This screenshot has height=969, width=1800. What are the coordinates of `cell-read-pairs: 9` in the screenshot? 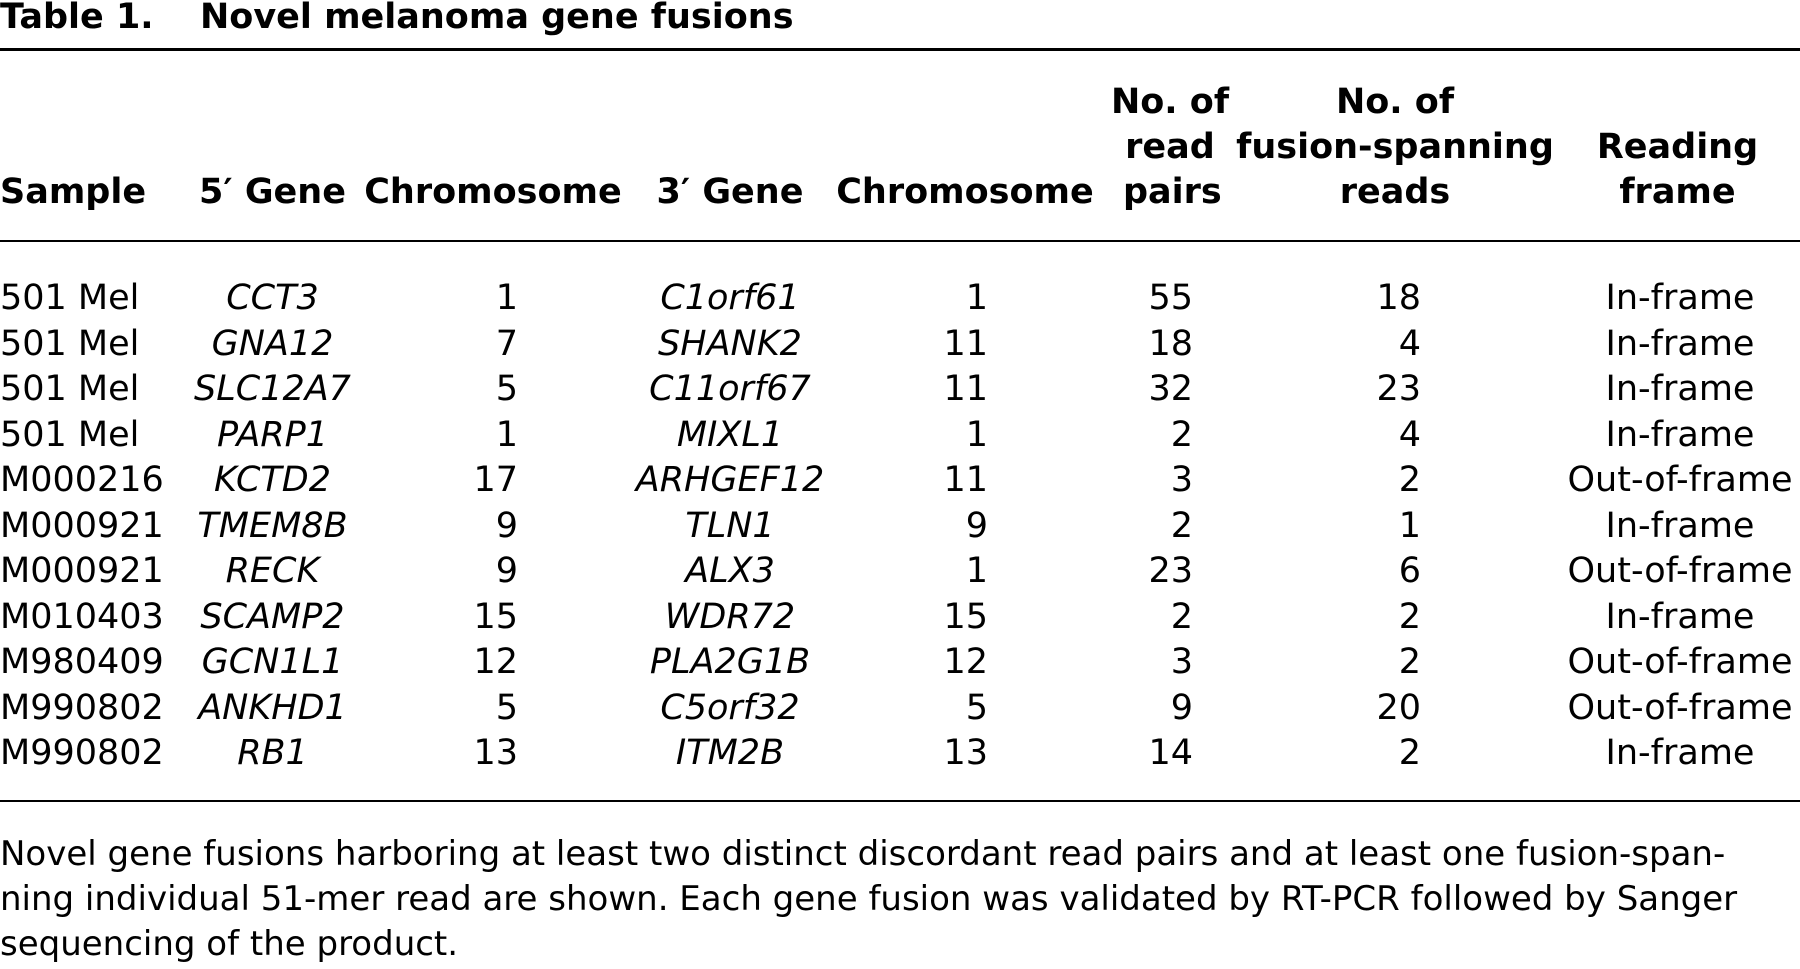 It's located at (1181, 707).